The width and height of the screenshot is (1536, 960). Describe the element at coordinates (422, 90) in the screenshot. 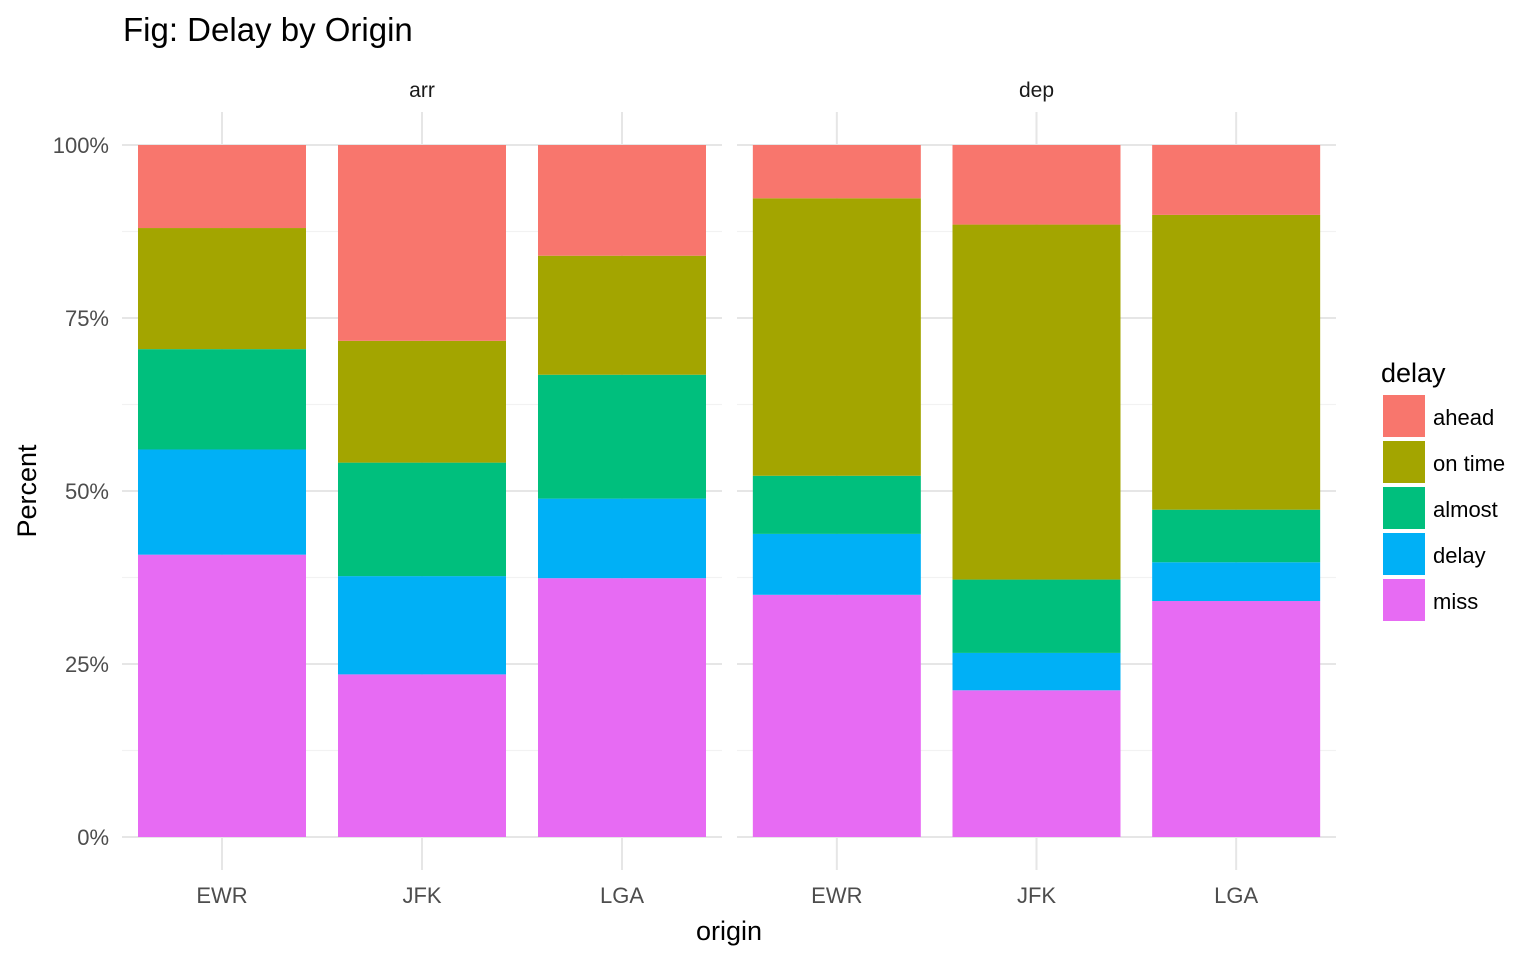

I see `facet-strip-label: arr` at that location.